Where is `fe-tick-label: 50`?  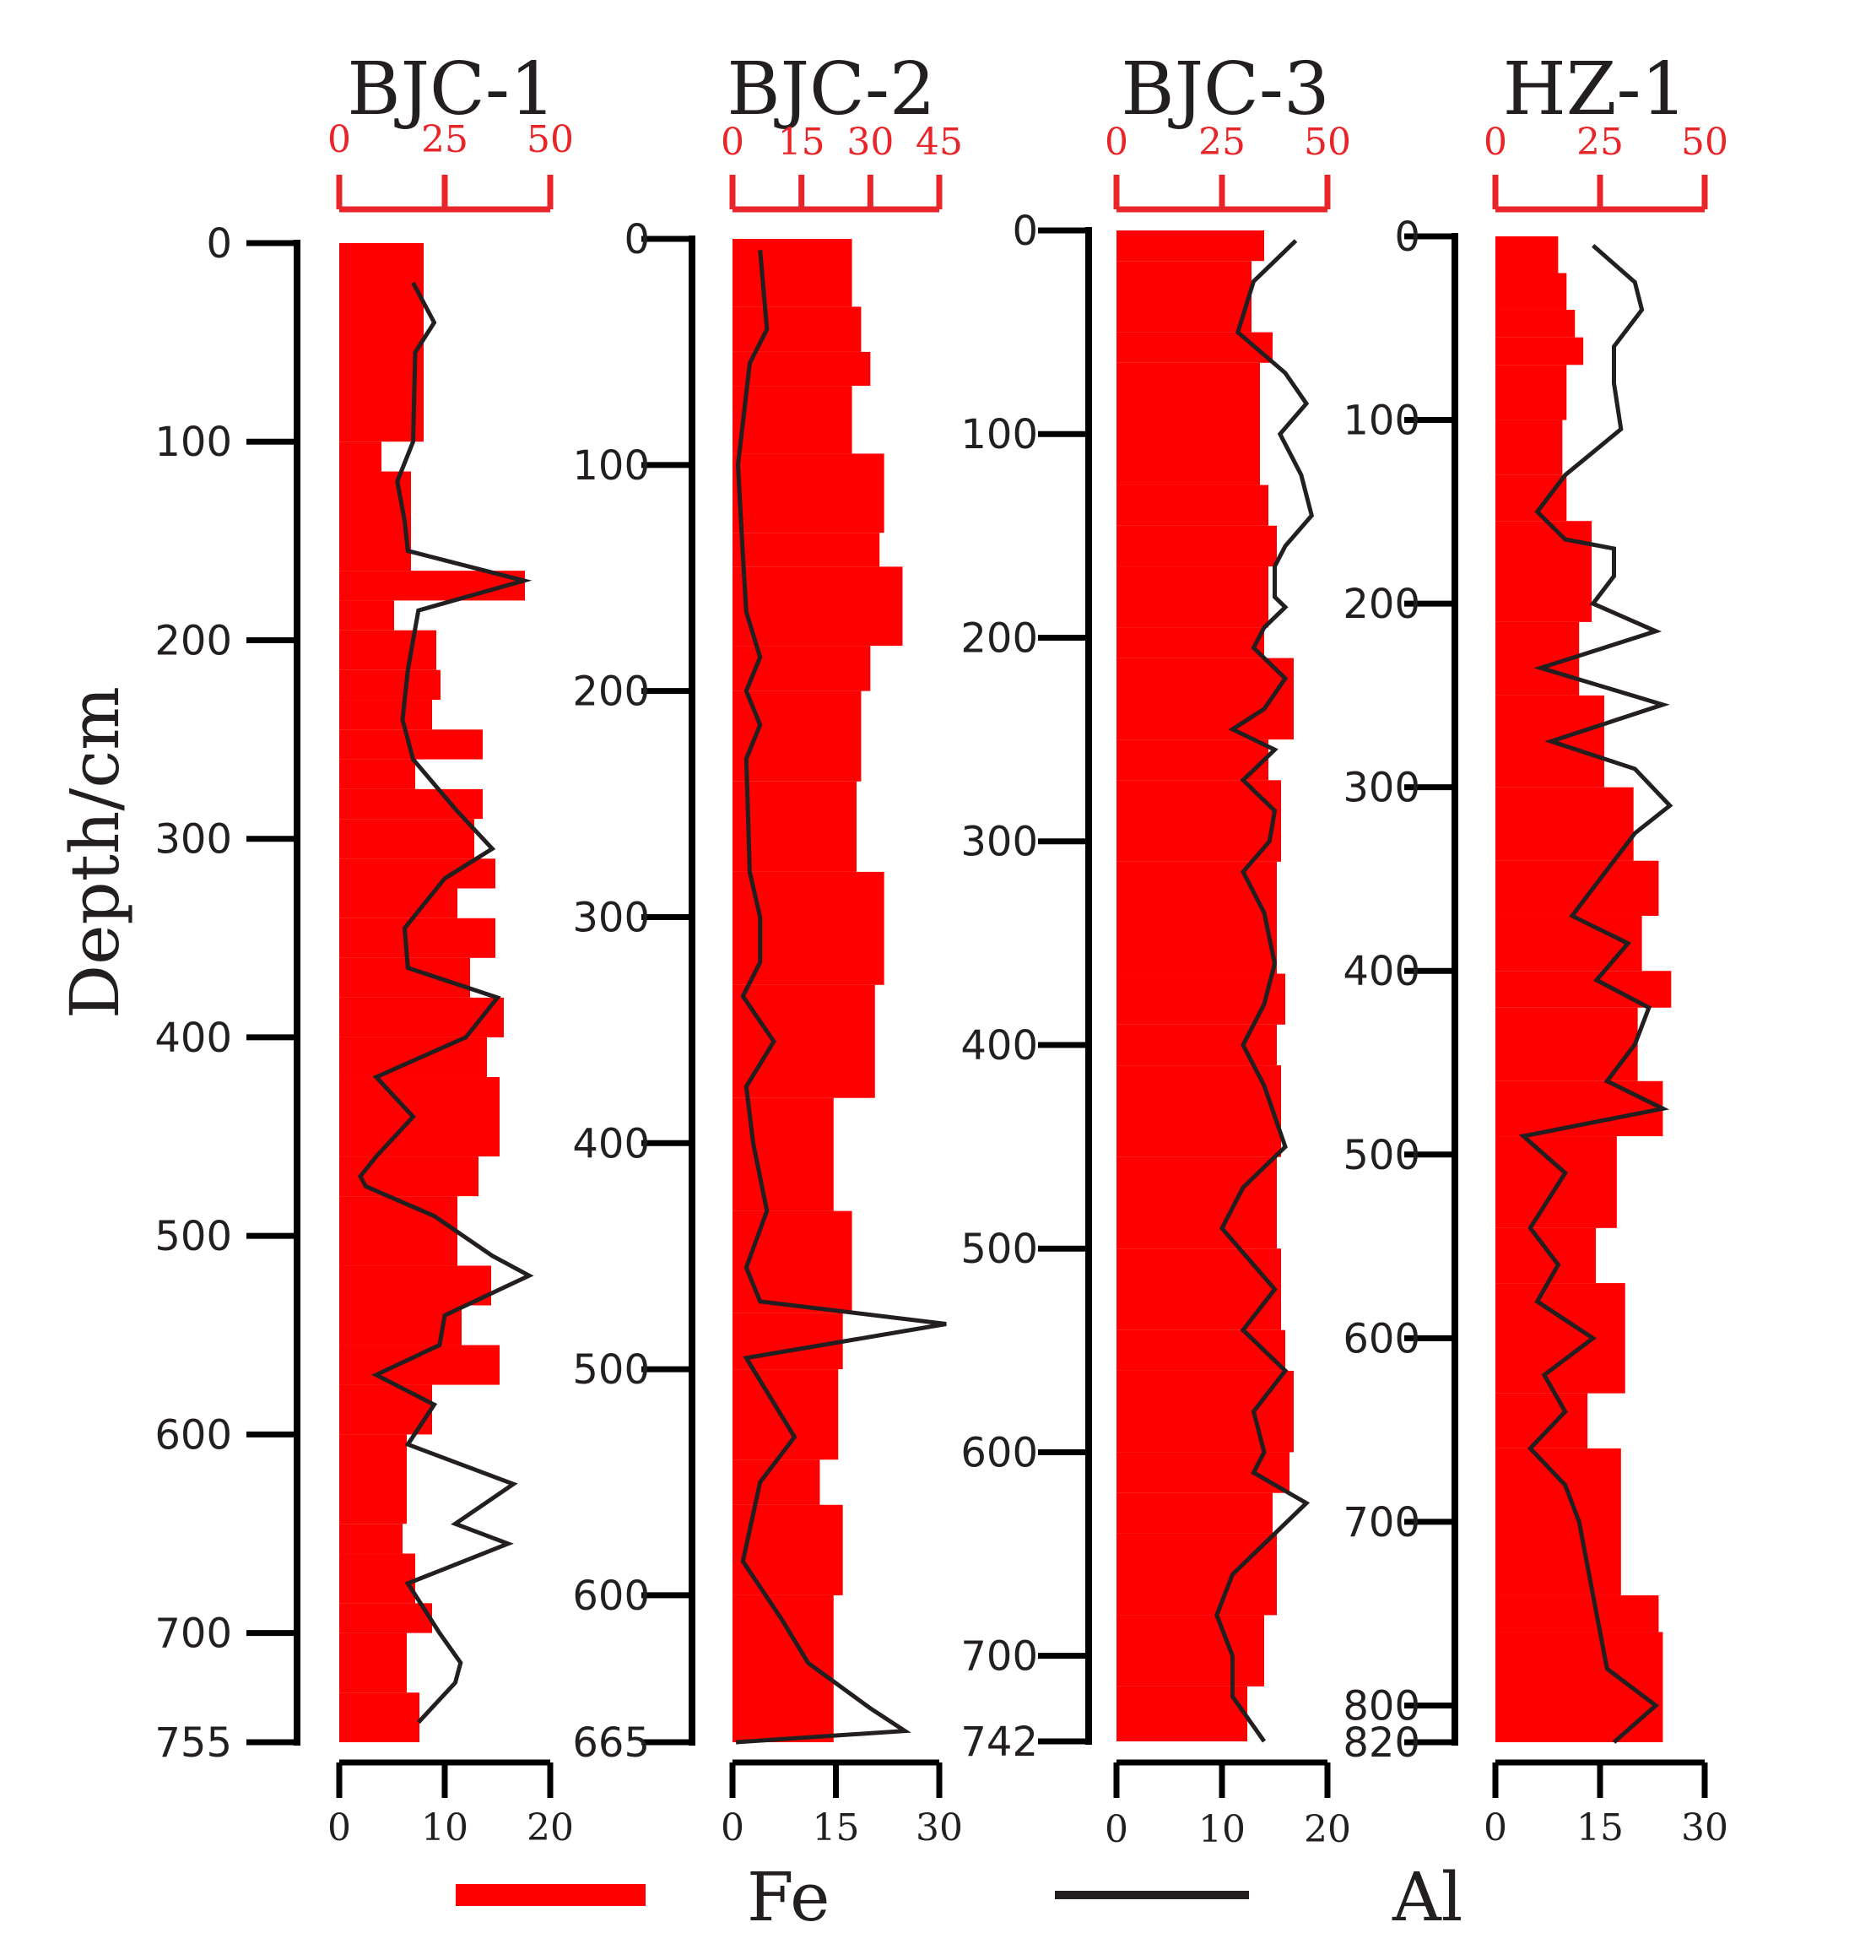
fe-tick-label: 50 is located at coordinates (550, 139).